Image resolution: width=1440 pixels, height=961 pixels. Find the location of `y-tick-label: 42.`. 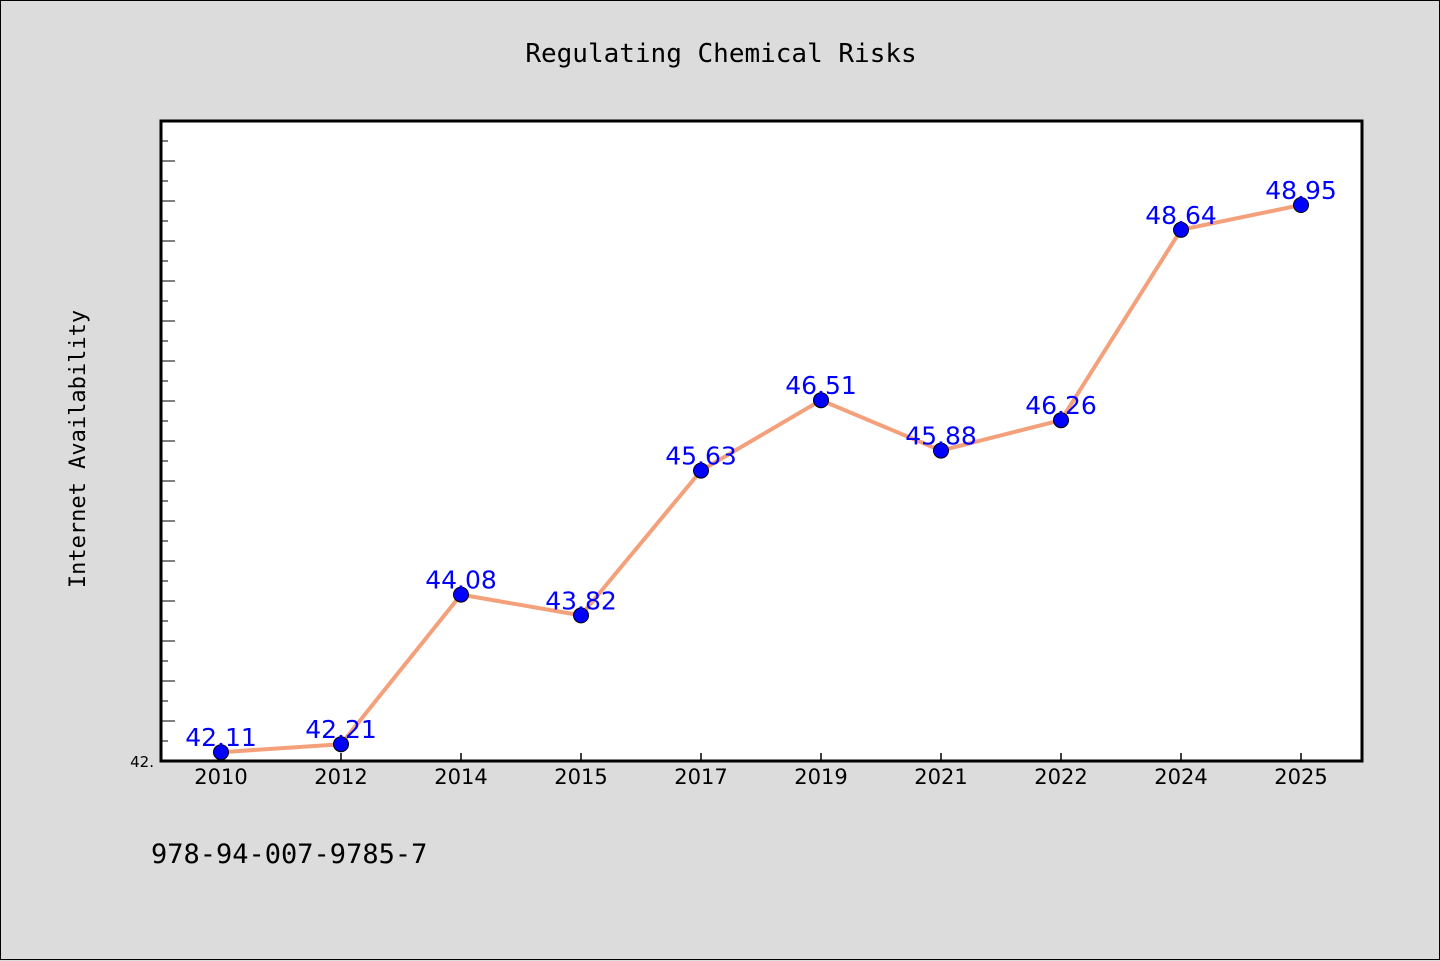

y-tick-label: 42. is located at coordinates (142, 762).